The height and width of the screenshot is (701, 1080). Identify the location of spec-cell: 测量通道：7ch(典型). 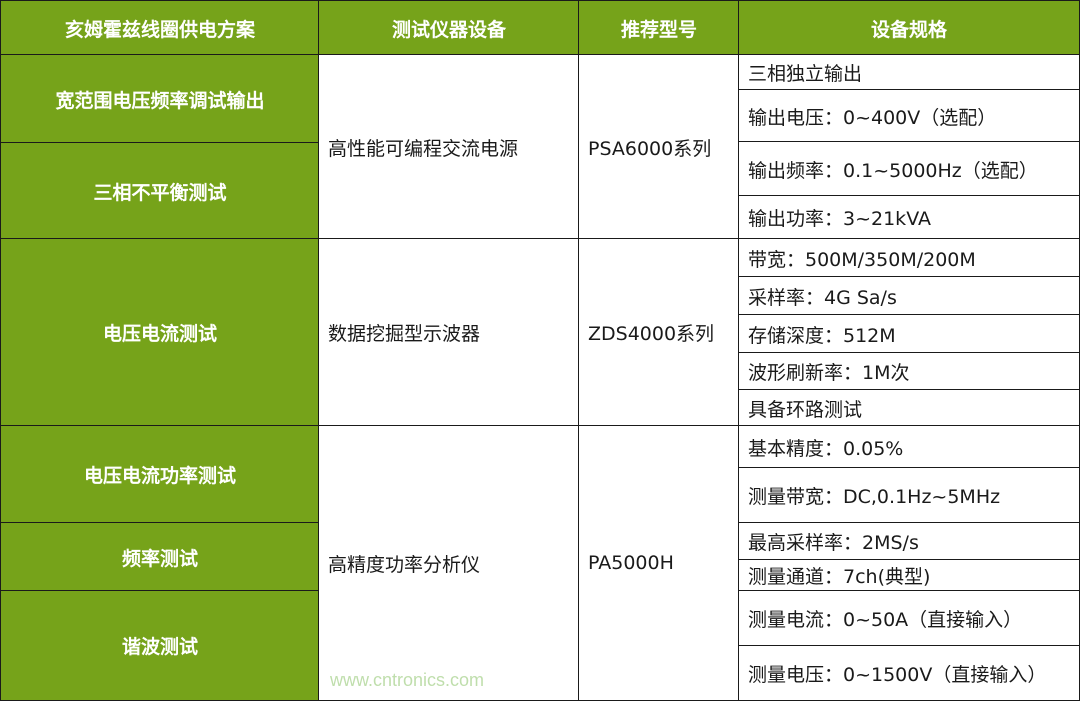
(909, 575).